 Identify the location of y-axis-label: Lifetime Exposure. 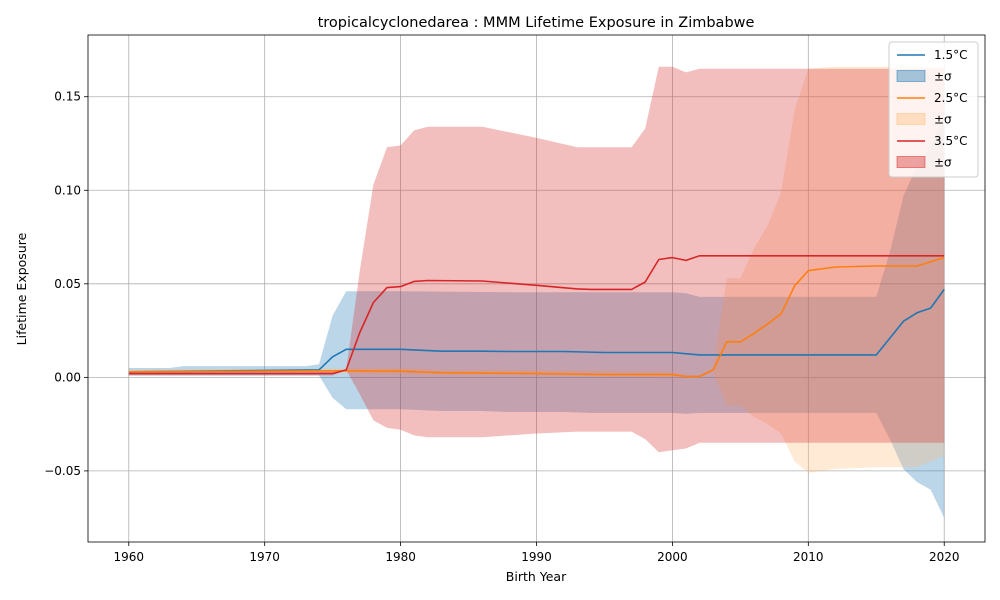
(21, 288).